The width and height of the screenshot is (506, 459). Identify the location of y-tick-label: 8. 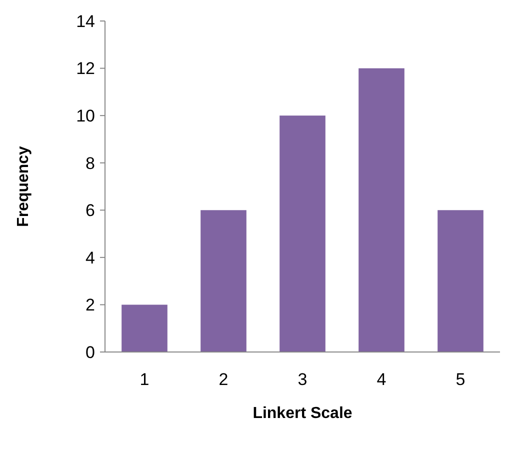
(90, 163).